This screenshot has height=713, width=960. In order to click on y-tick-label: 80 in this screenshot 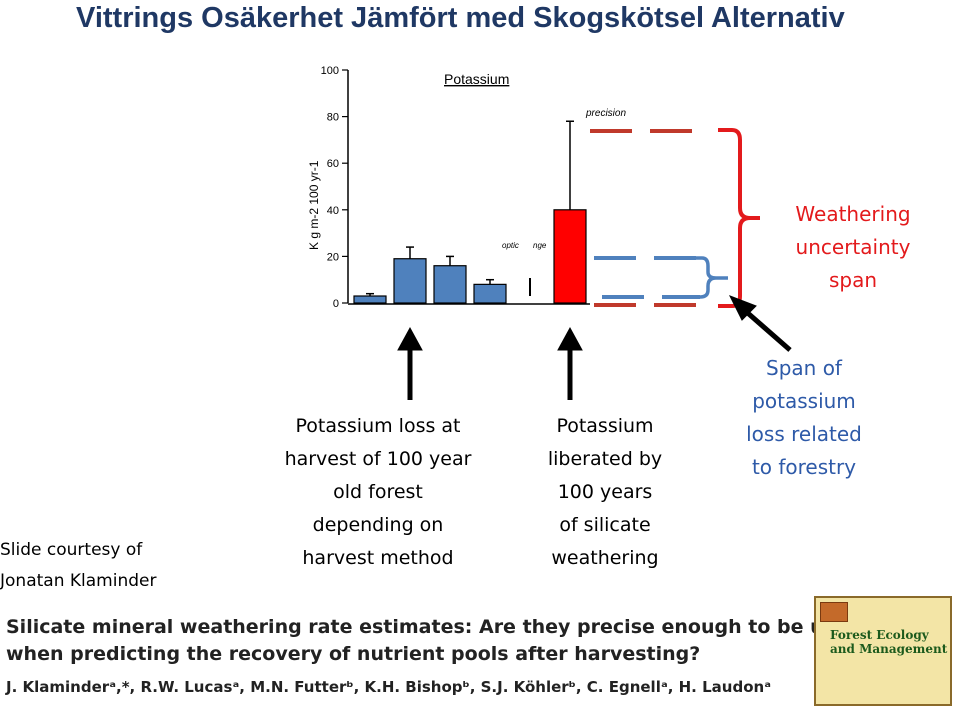, I will do `click(333, 118)`.